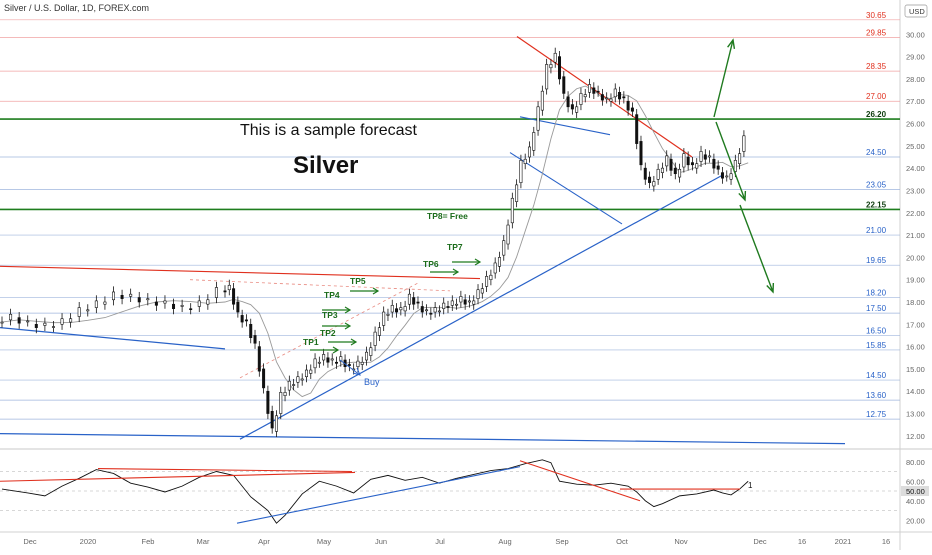 The image size is (932, 555). I want to click on red-downtrend-line, so click(604, 97).